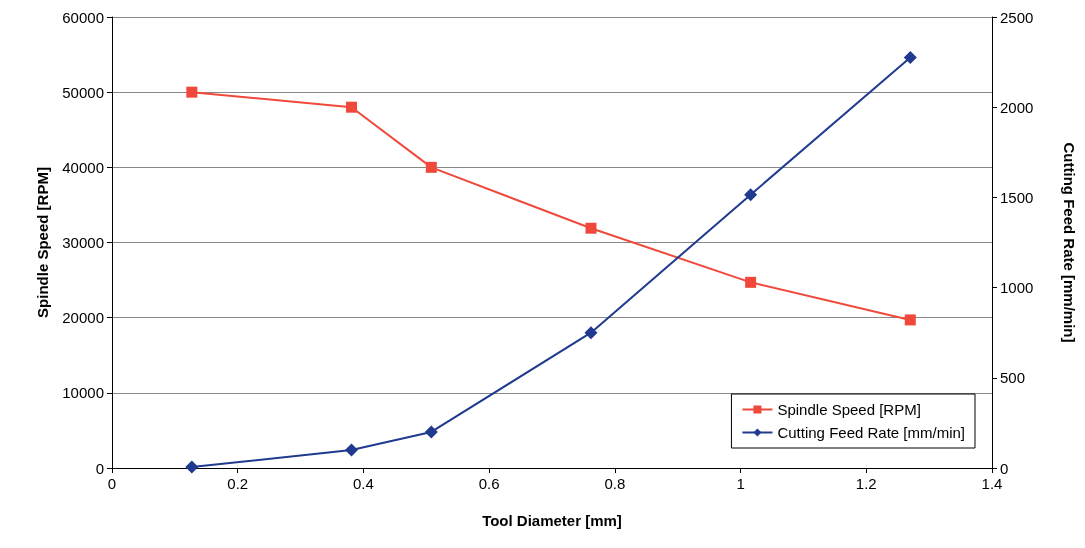 The image size is (1085, 548). I want to click on x-tick-label: 0.2, so click(238, 483).